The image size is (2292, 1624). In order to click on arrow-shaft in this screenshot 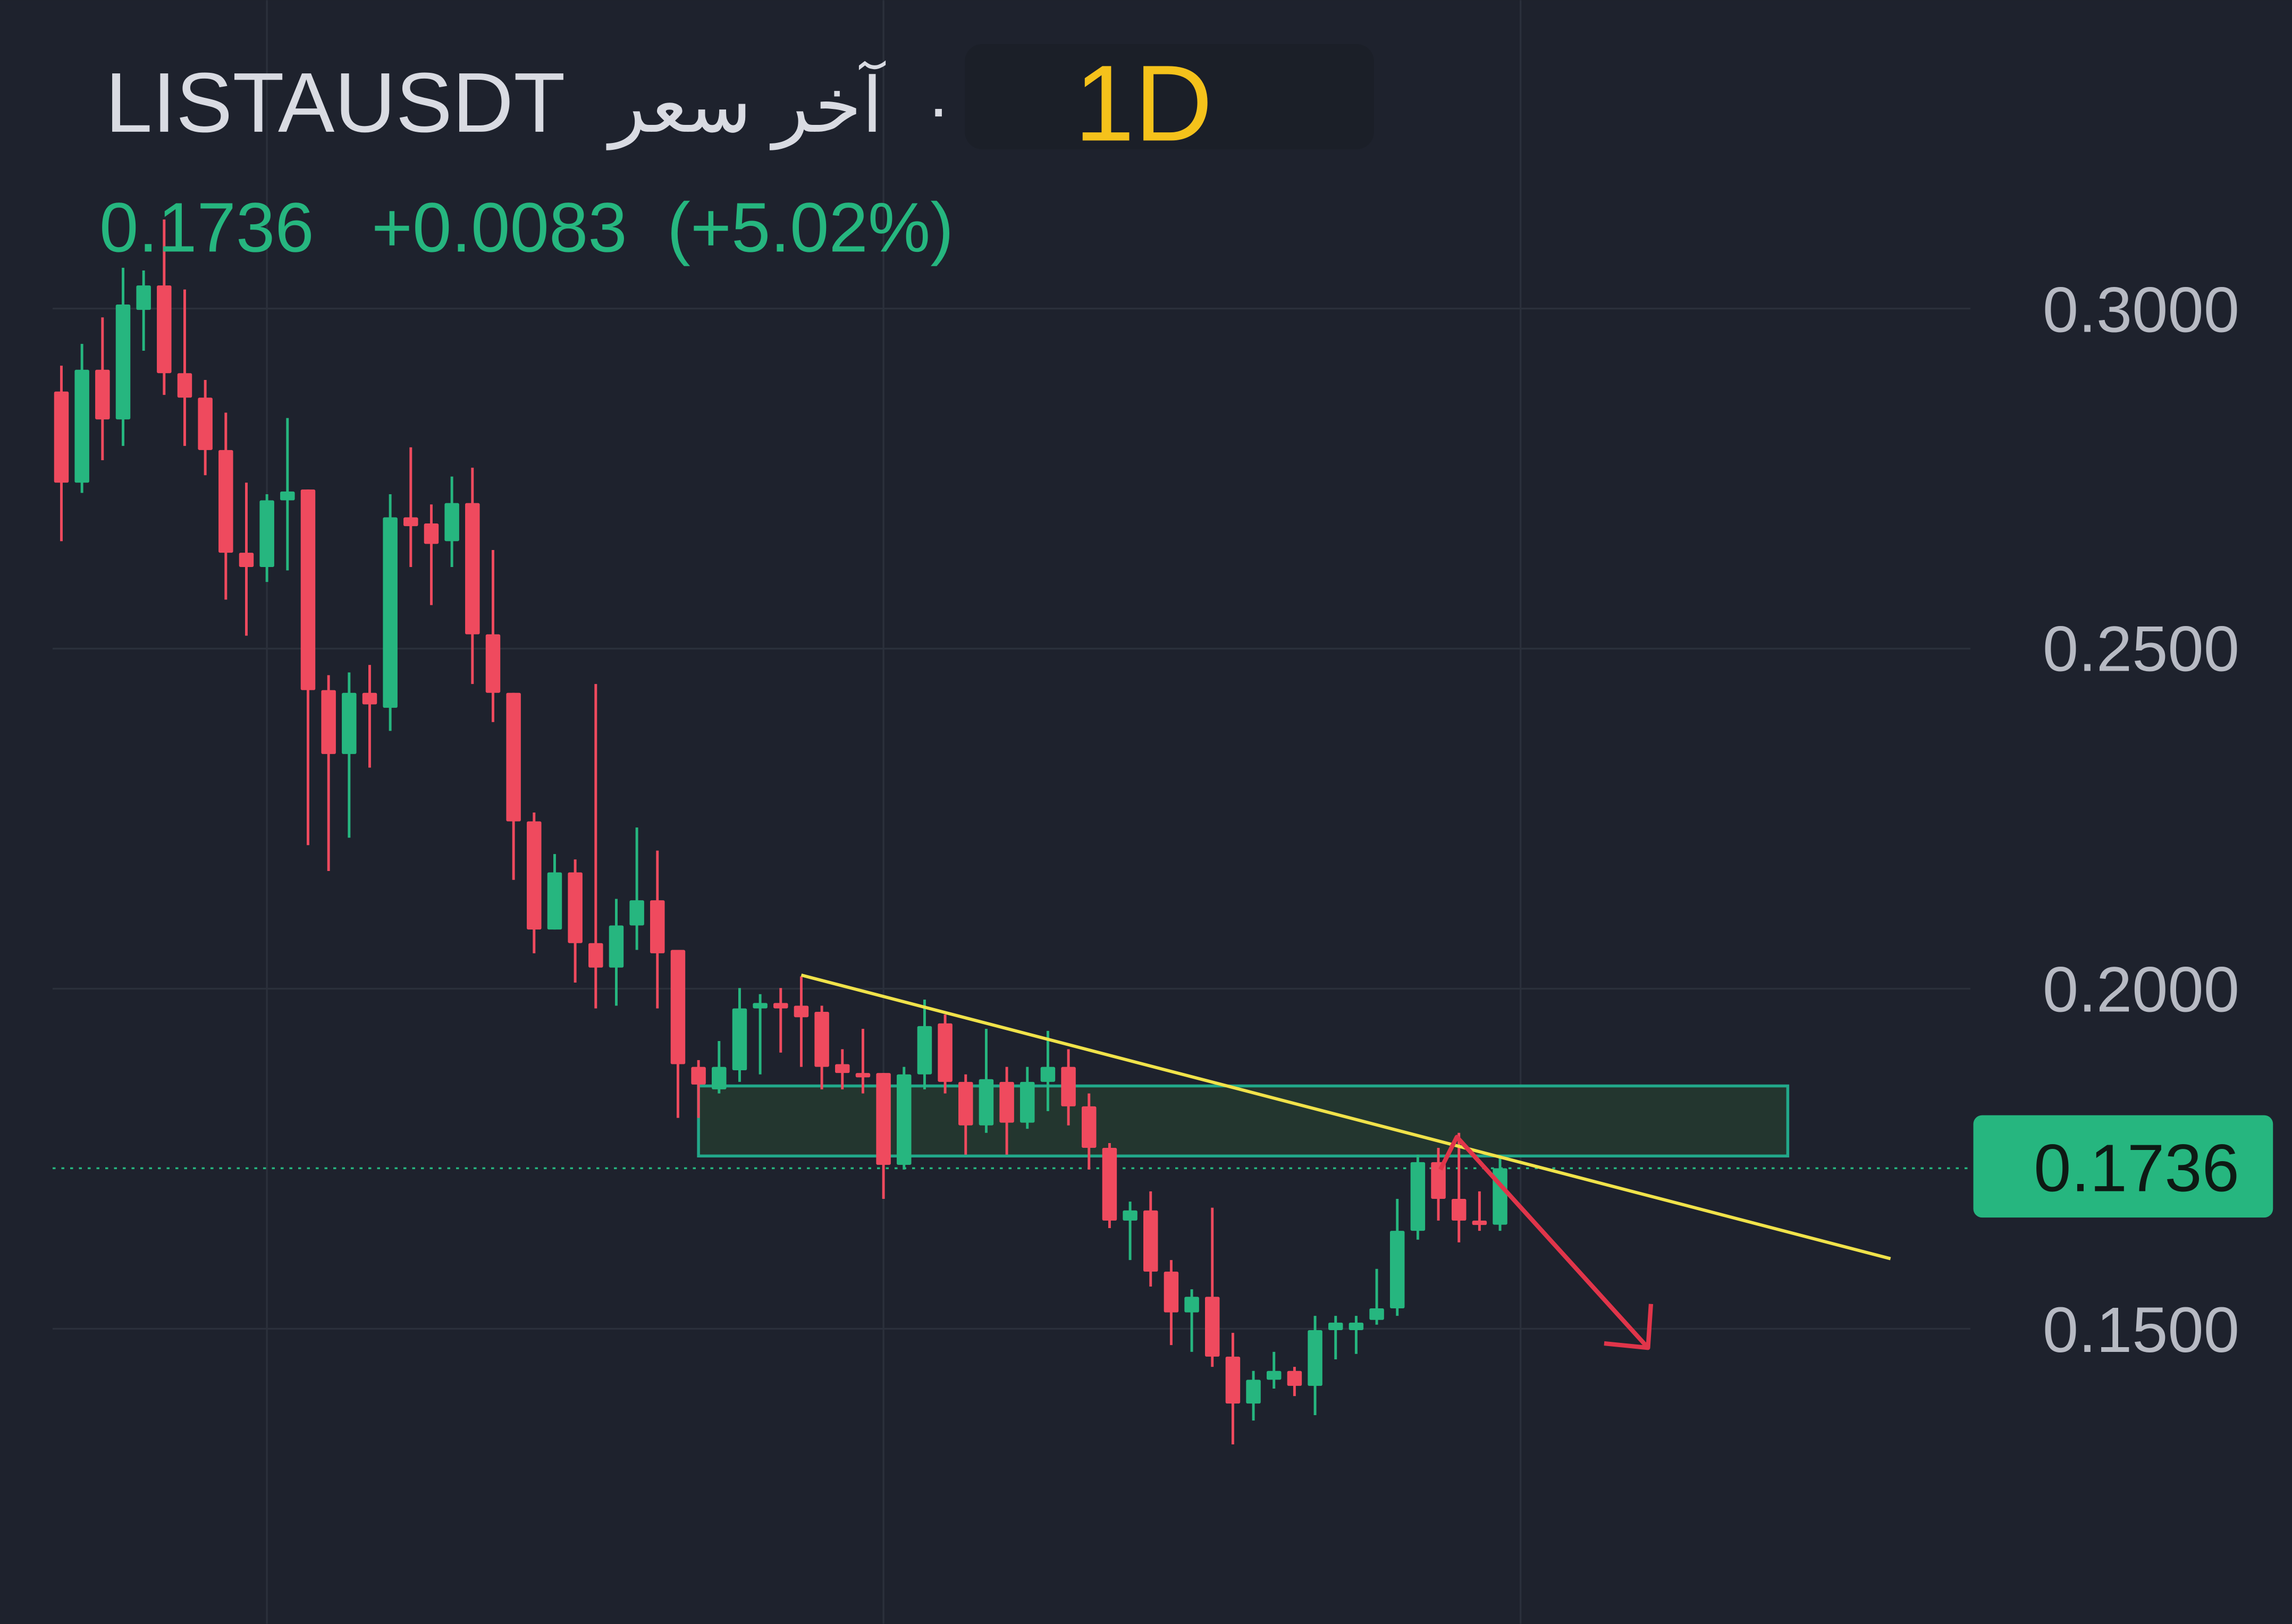, I will do `click(1544, 1242)`.